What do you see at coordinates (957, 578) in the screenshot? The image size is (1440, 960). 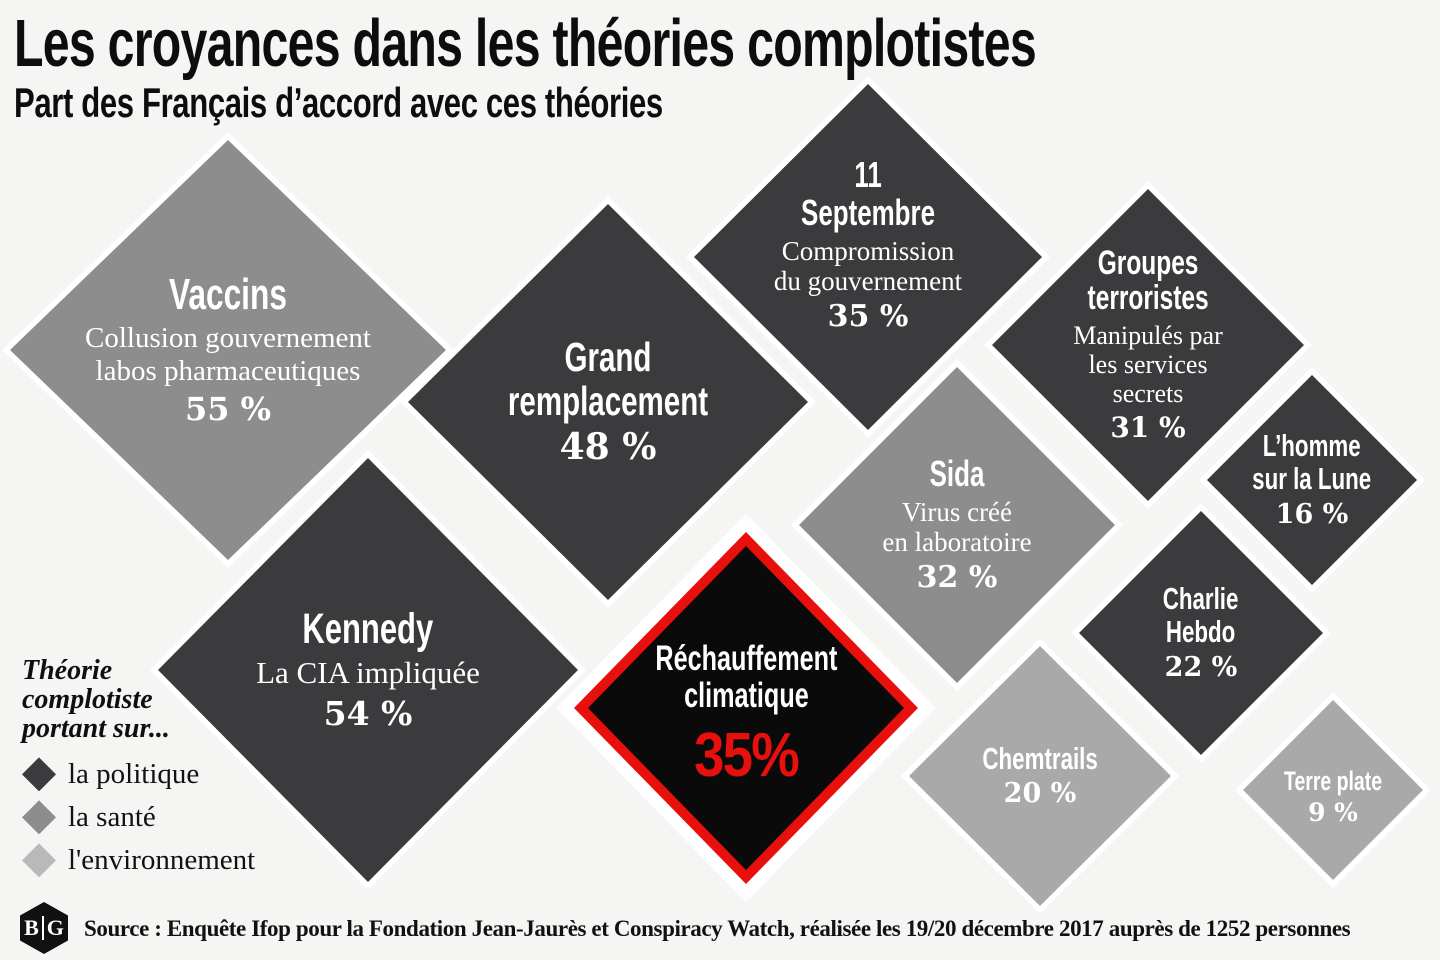 I see `diamond-value: 32 %` at bounding box center [957, 578].